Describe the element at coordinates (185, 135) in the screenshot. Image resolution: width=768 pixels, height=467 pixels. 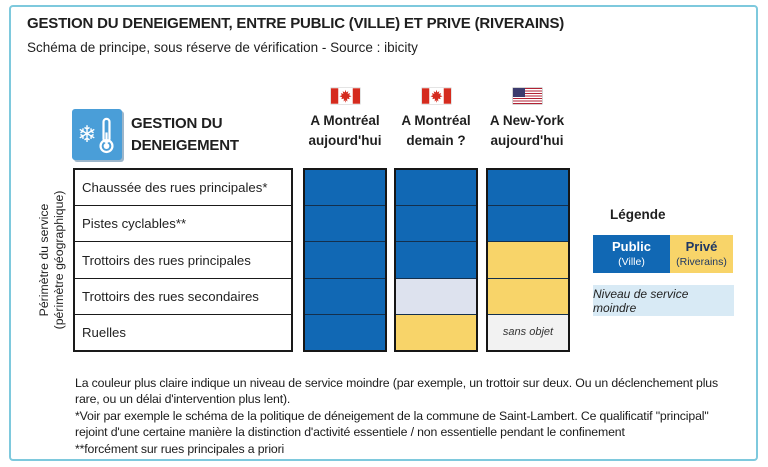
I see `matrix-title: GESTION DU DENEIGEMENT` at that location.